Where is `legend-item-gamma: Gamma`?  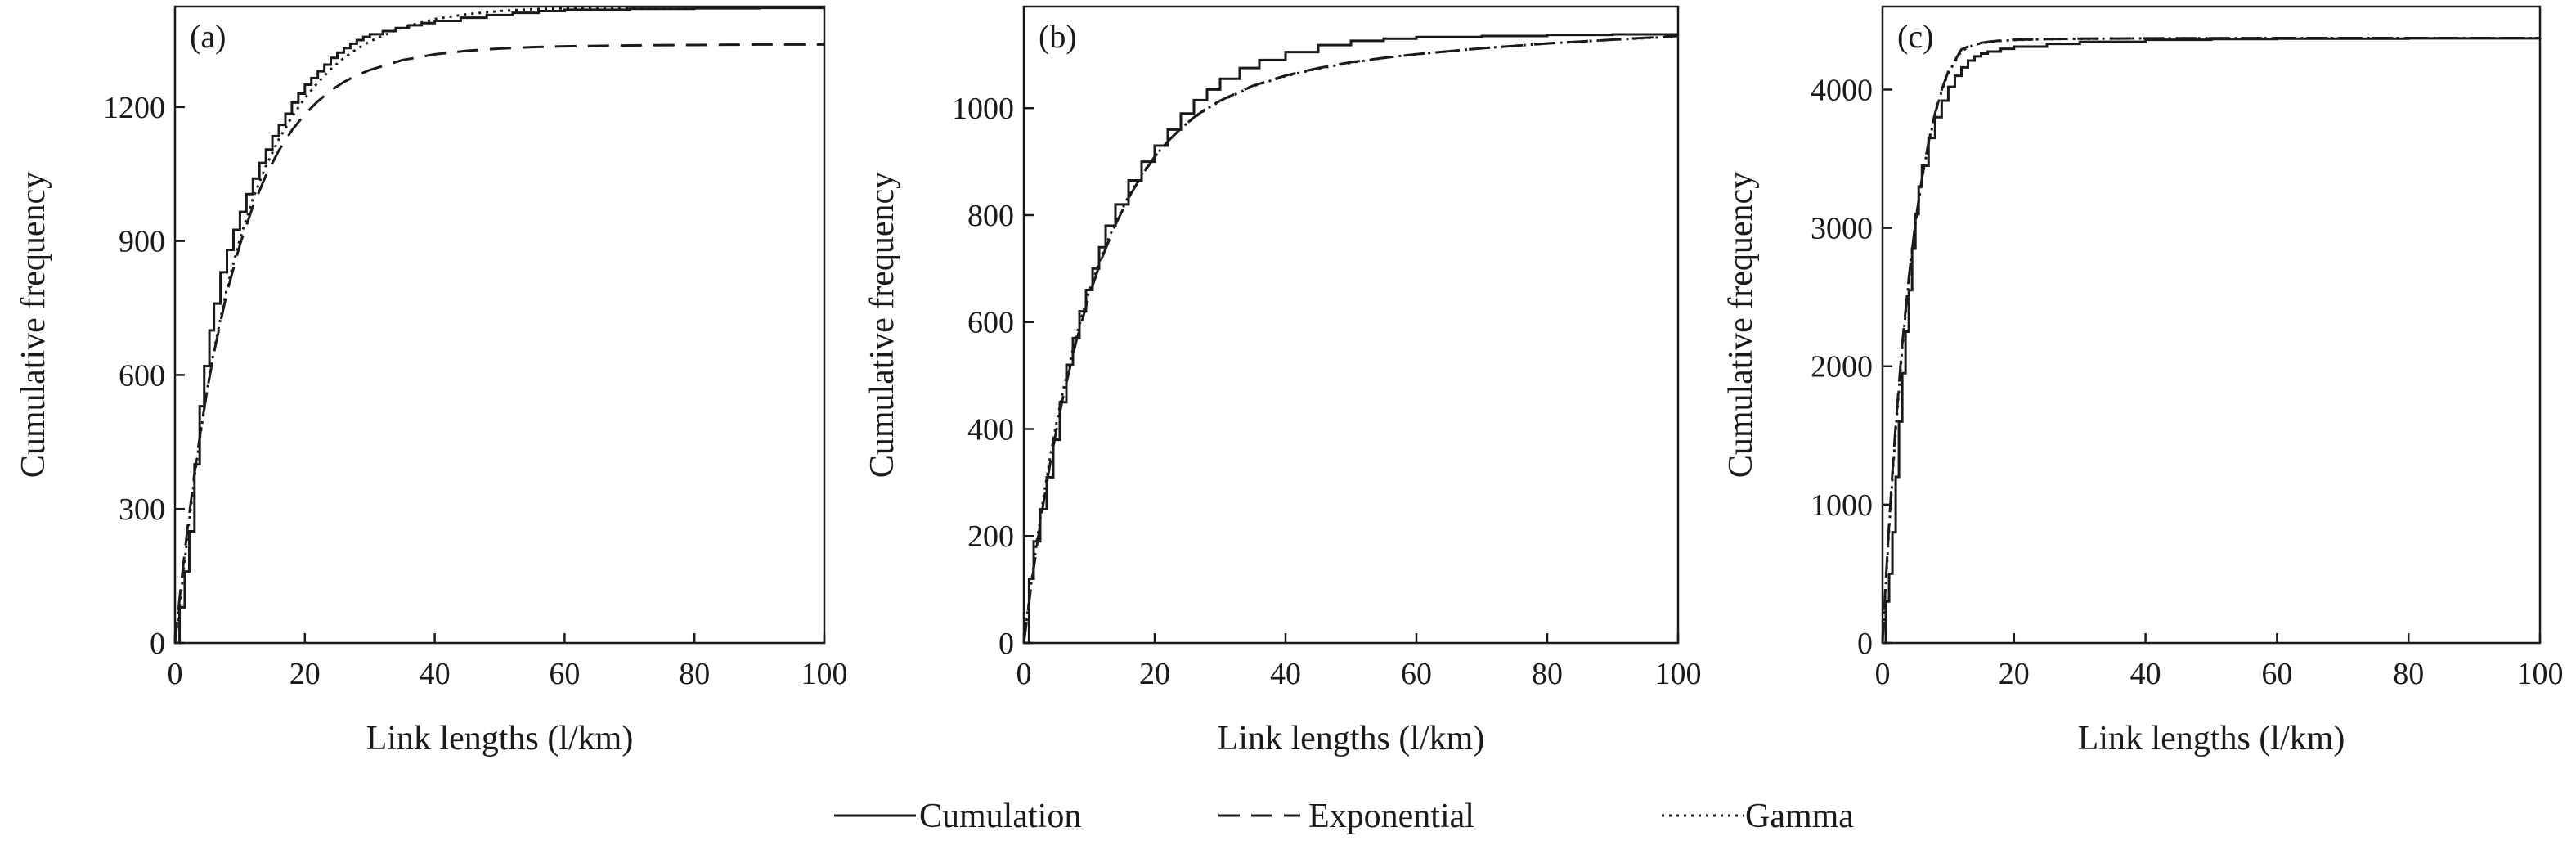 legend-item-gamma: Gamma is located at coordinates (1758, 816).